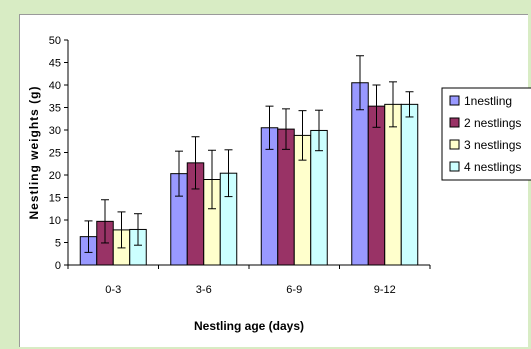  What do you see at coordinates (113, 290) in the screenshot?
I see `x-tick-label: 0-3` at bounding box center [113, 290].